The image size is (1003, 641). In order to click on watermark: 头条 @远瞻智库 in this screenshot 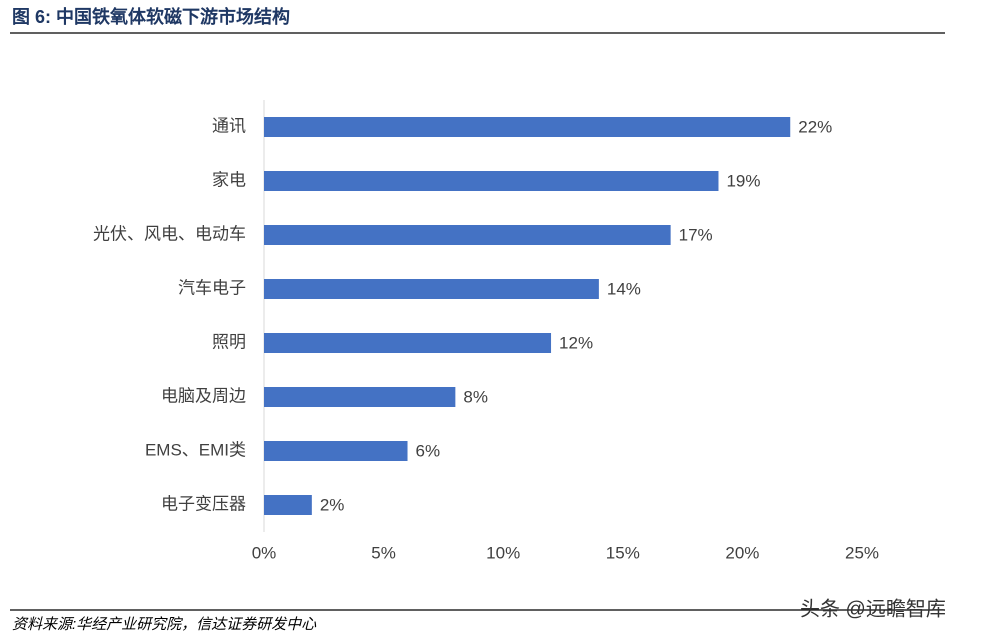, I will do `click(873, 608)`.